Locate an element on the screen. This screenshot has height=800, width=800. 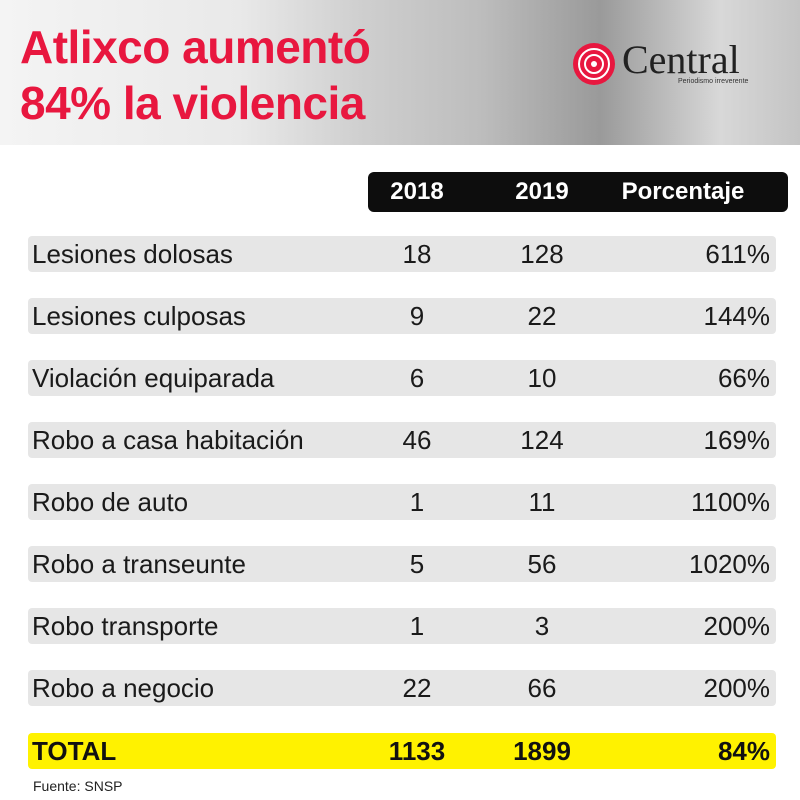
cell-2019: 11 is located at coordinates (542, 502).